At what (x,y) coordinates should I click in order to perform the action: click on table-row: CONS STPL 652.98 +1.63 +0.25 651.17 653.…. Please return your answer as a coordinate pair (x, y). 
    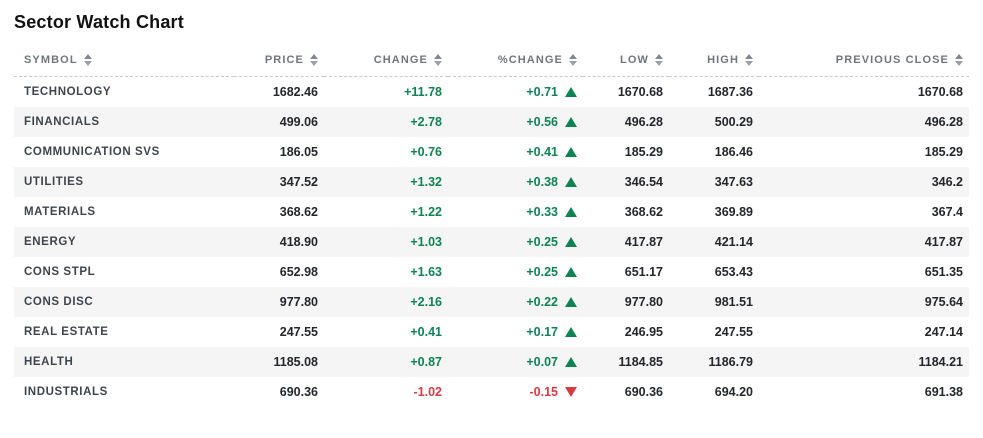
    Looking at the image, I should click on (491, 272).